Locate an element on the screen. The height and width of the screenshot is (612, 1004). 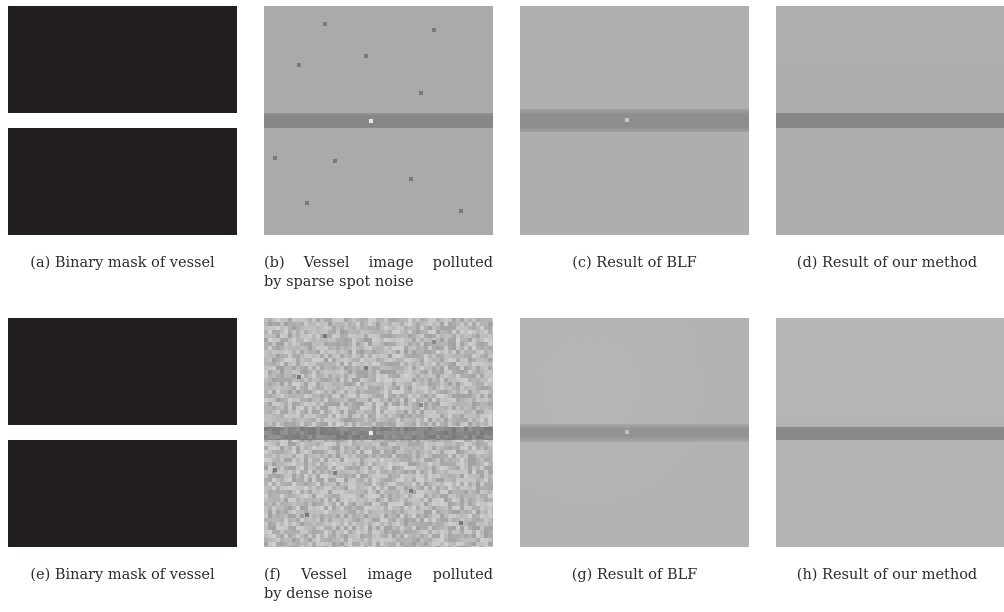
caption-h: (h) Result of our method is located at coordinates (887, 575).